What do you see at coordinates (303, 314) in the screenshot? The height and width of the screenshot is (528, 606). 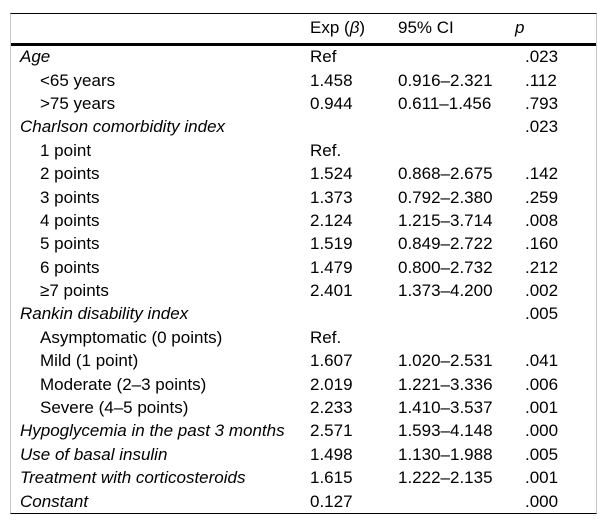 I see `table-row: Rankin disability index .005` at bounding box center [303, 314].